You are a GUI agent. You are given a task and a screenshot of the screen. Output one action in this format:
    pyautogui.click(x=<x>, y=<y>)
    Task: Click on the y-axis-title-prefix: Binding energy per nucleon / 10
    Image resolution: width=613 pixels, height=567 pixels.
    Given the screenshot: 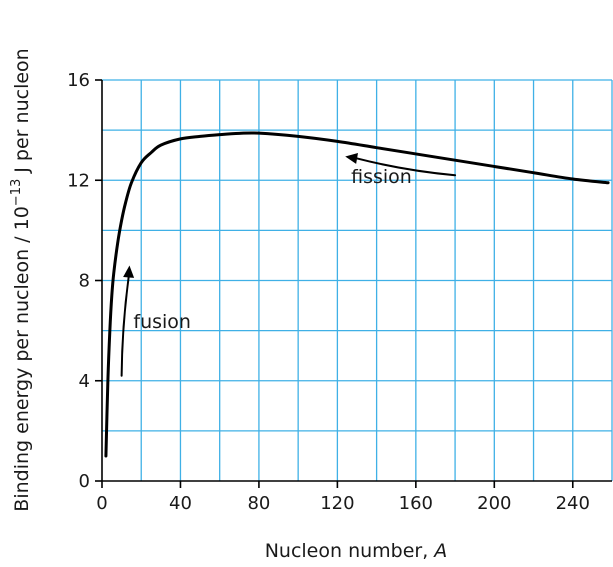 What is the action you would take?
    pyautogui.click(x=22, y=359)
    